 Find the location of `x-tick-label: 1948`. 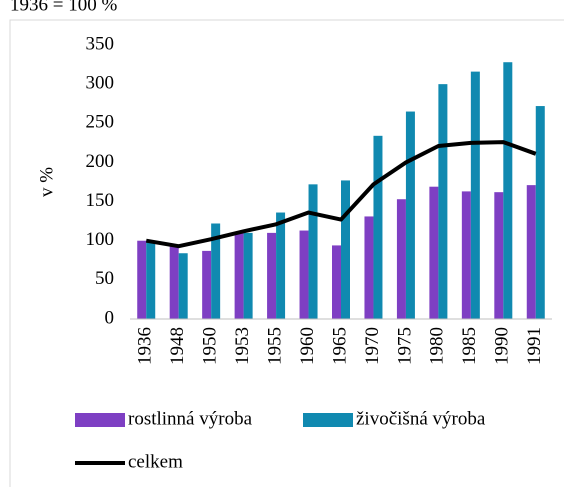

x-tick-label: 1948 is located at coordinates (177, 346).